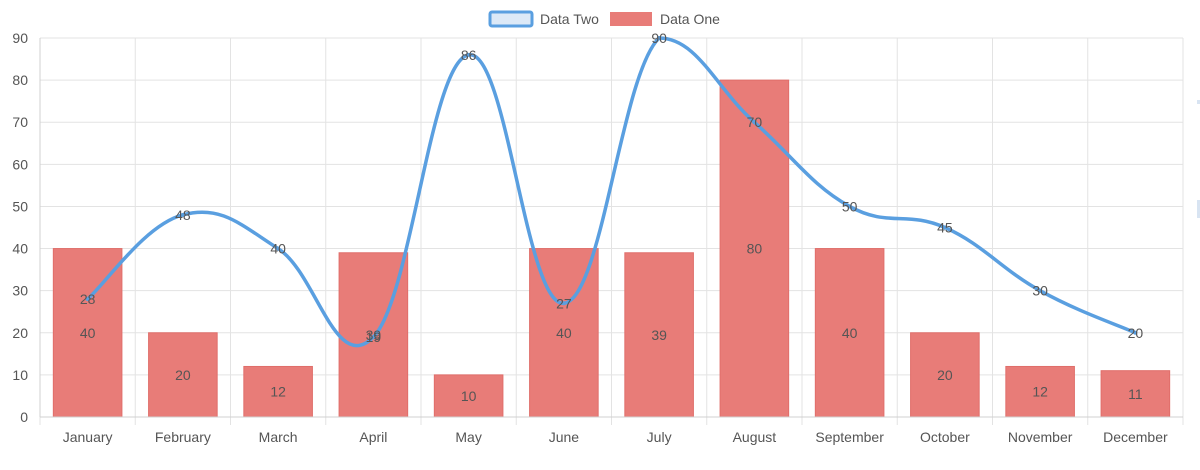 The height and width of the screenshot is (470, 1200). Describe the element at coordinates (88, 437) in the screenshot. I see `x-tick-label: January` at that location.